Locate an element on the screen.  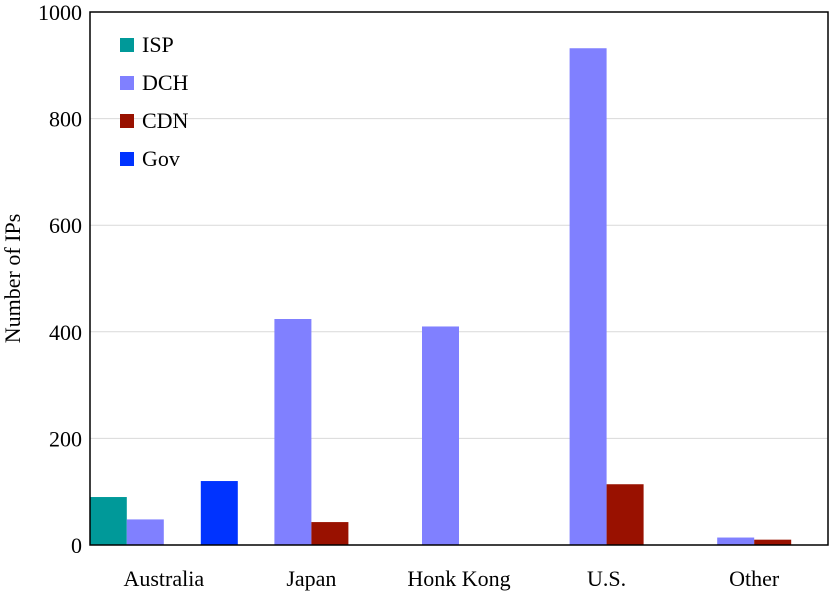
x-axis-labels: Australia Japan Honk Kong U.S. Other is located at coordinates (451, 578).